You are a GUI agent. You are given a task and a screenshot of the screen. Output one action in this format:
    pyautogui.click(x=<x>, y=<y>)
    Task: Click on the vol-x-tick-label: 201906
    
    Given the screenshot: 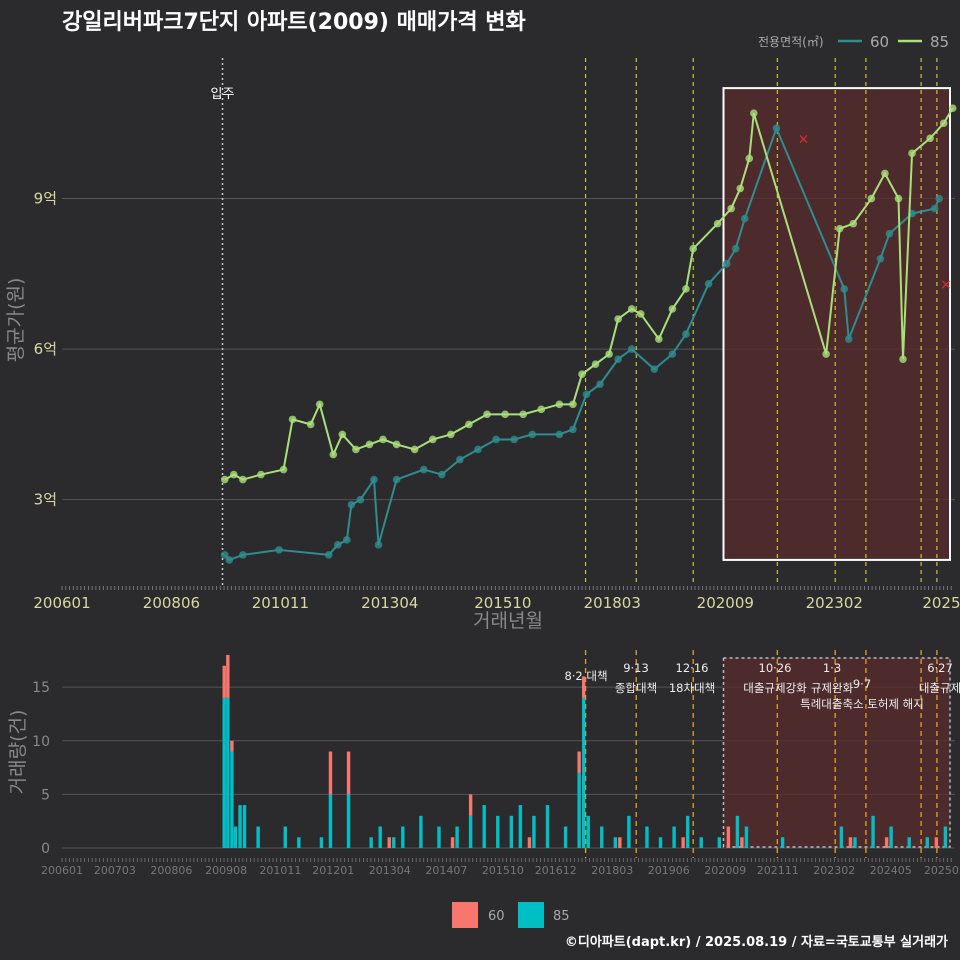 What is the action you would take?
    pyautogui.click(x=669, y=870)
    